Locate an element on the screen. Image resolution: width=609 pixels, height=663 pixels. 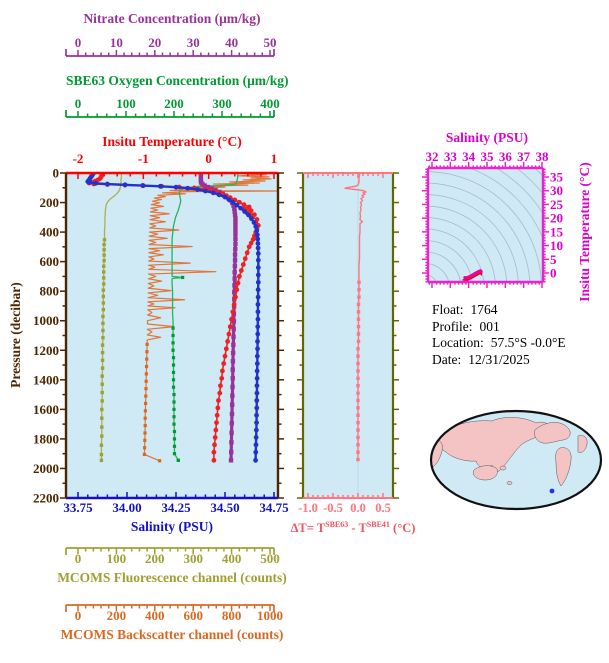
svg-text: 500 is located at coordinates (270, 558).